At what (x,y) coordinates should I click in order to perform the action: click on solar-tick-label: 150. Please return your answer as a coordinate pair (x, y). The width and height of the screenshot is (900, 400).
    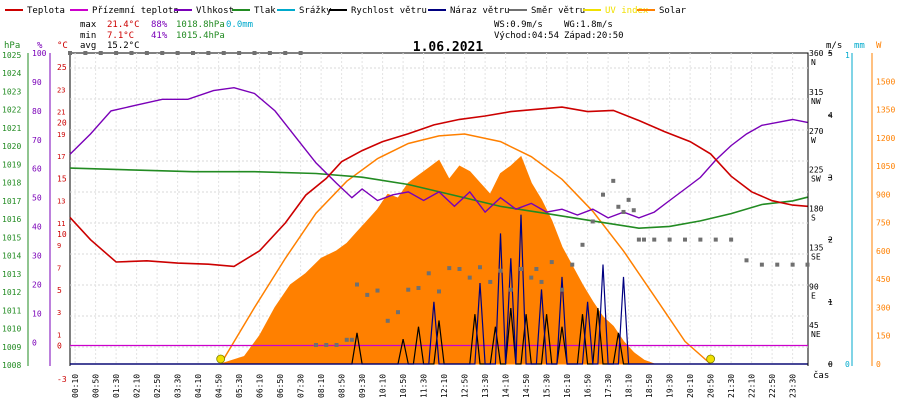
    Looking at the image, I should click on (883, 336).